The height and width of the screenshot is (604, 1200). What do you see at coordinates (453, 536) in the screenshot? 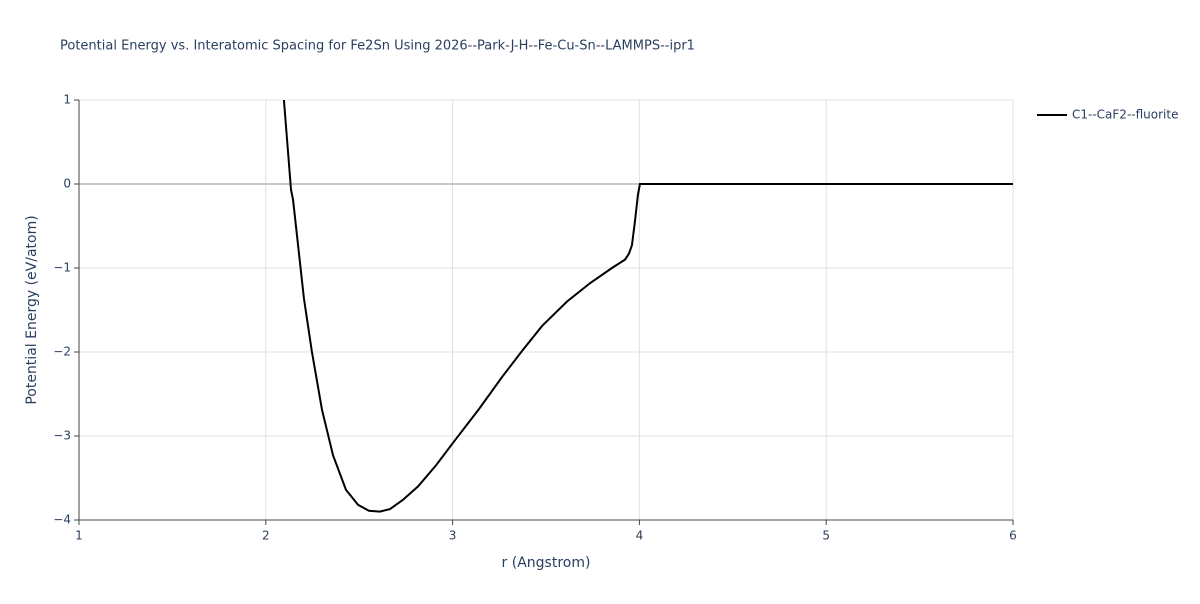
I see `x-tick-label: 3` at bounding box center [453, 536].